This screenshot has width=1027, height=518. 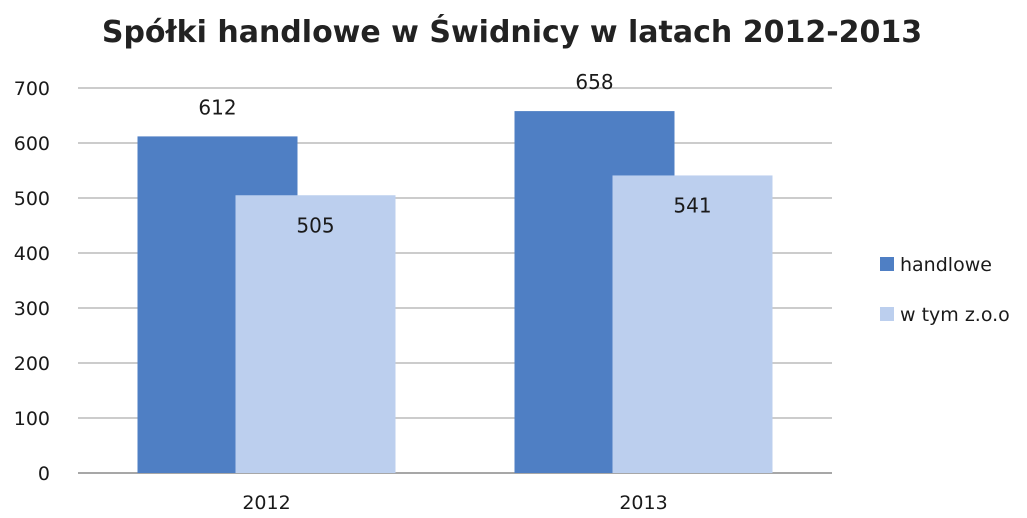 I want to click on y-tick-label: 300, so click(x=32, y=309).